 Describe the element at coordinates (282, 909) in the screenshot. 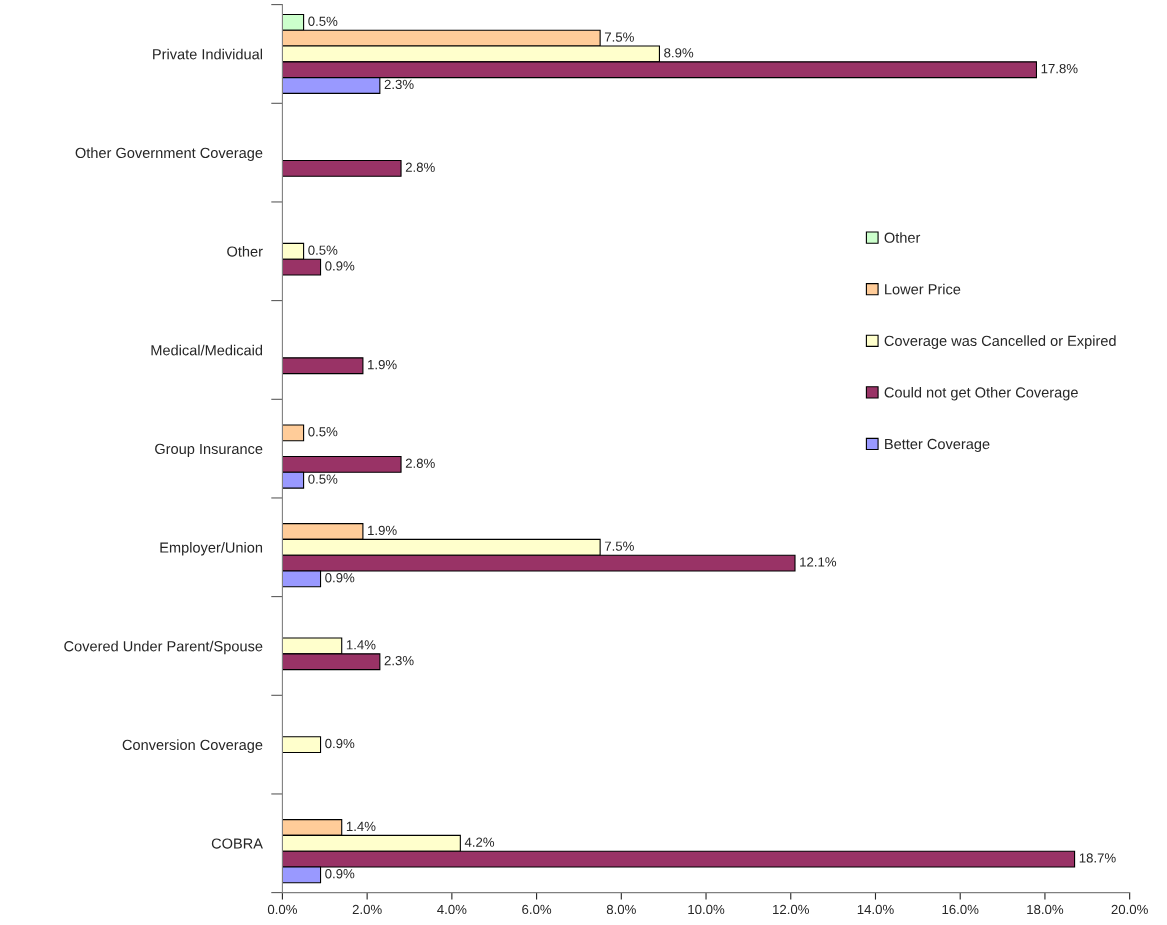

I see `x-tick-label: 0.0%` at that location.